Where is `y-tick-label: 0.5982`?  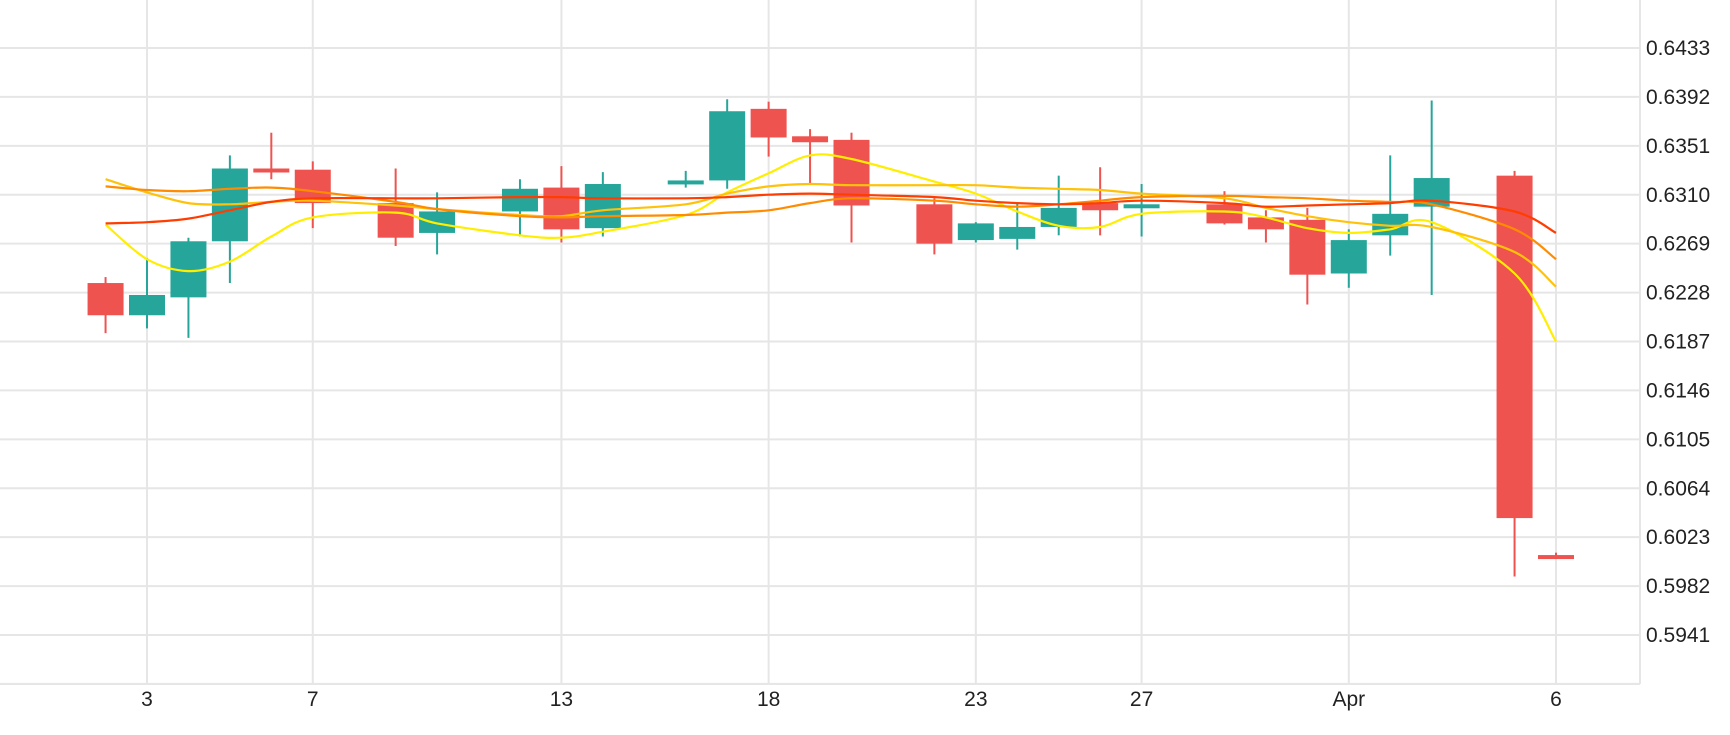
y-tick-label: 0.5982 is located at coordinates (1678, 586).